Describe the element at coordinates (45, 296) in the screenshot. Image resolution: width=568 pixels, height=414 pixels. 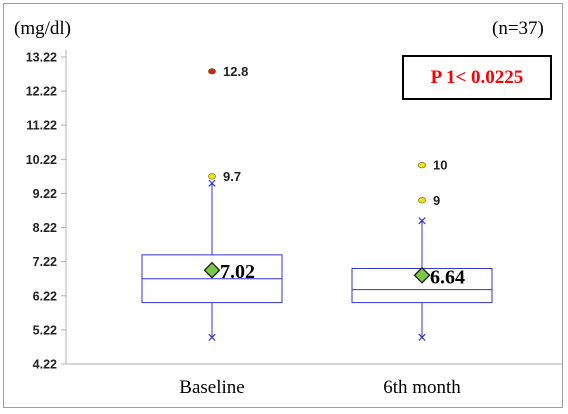
I see `y-tick-label: 6.22` at that location.